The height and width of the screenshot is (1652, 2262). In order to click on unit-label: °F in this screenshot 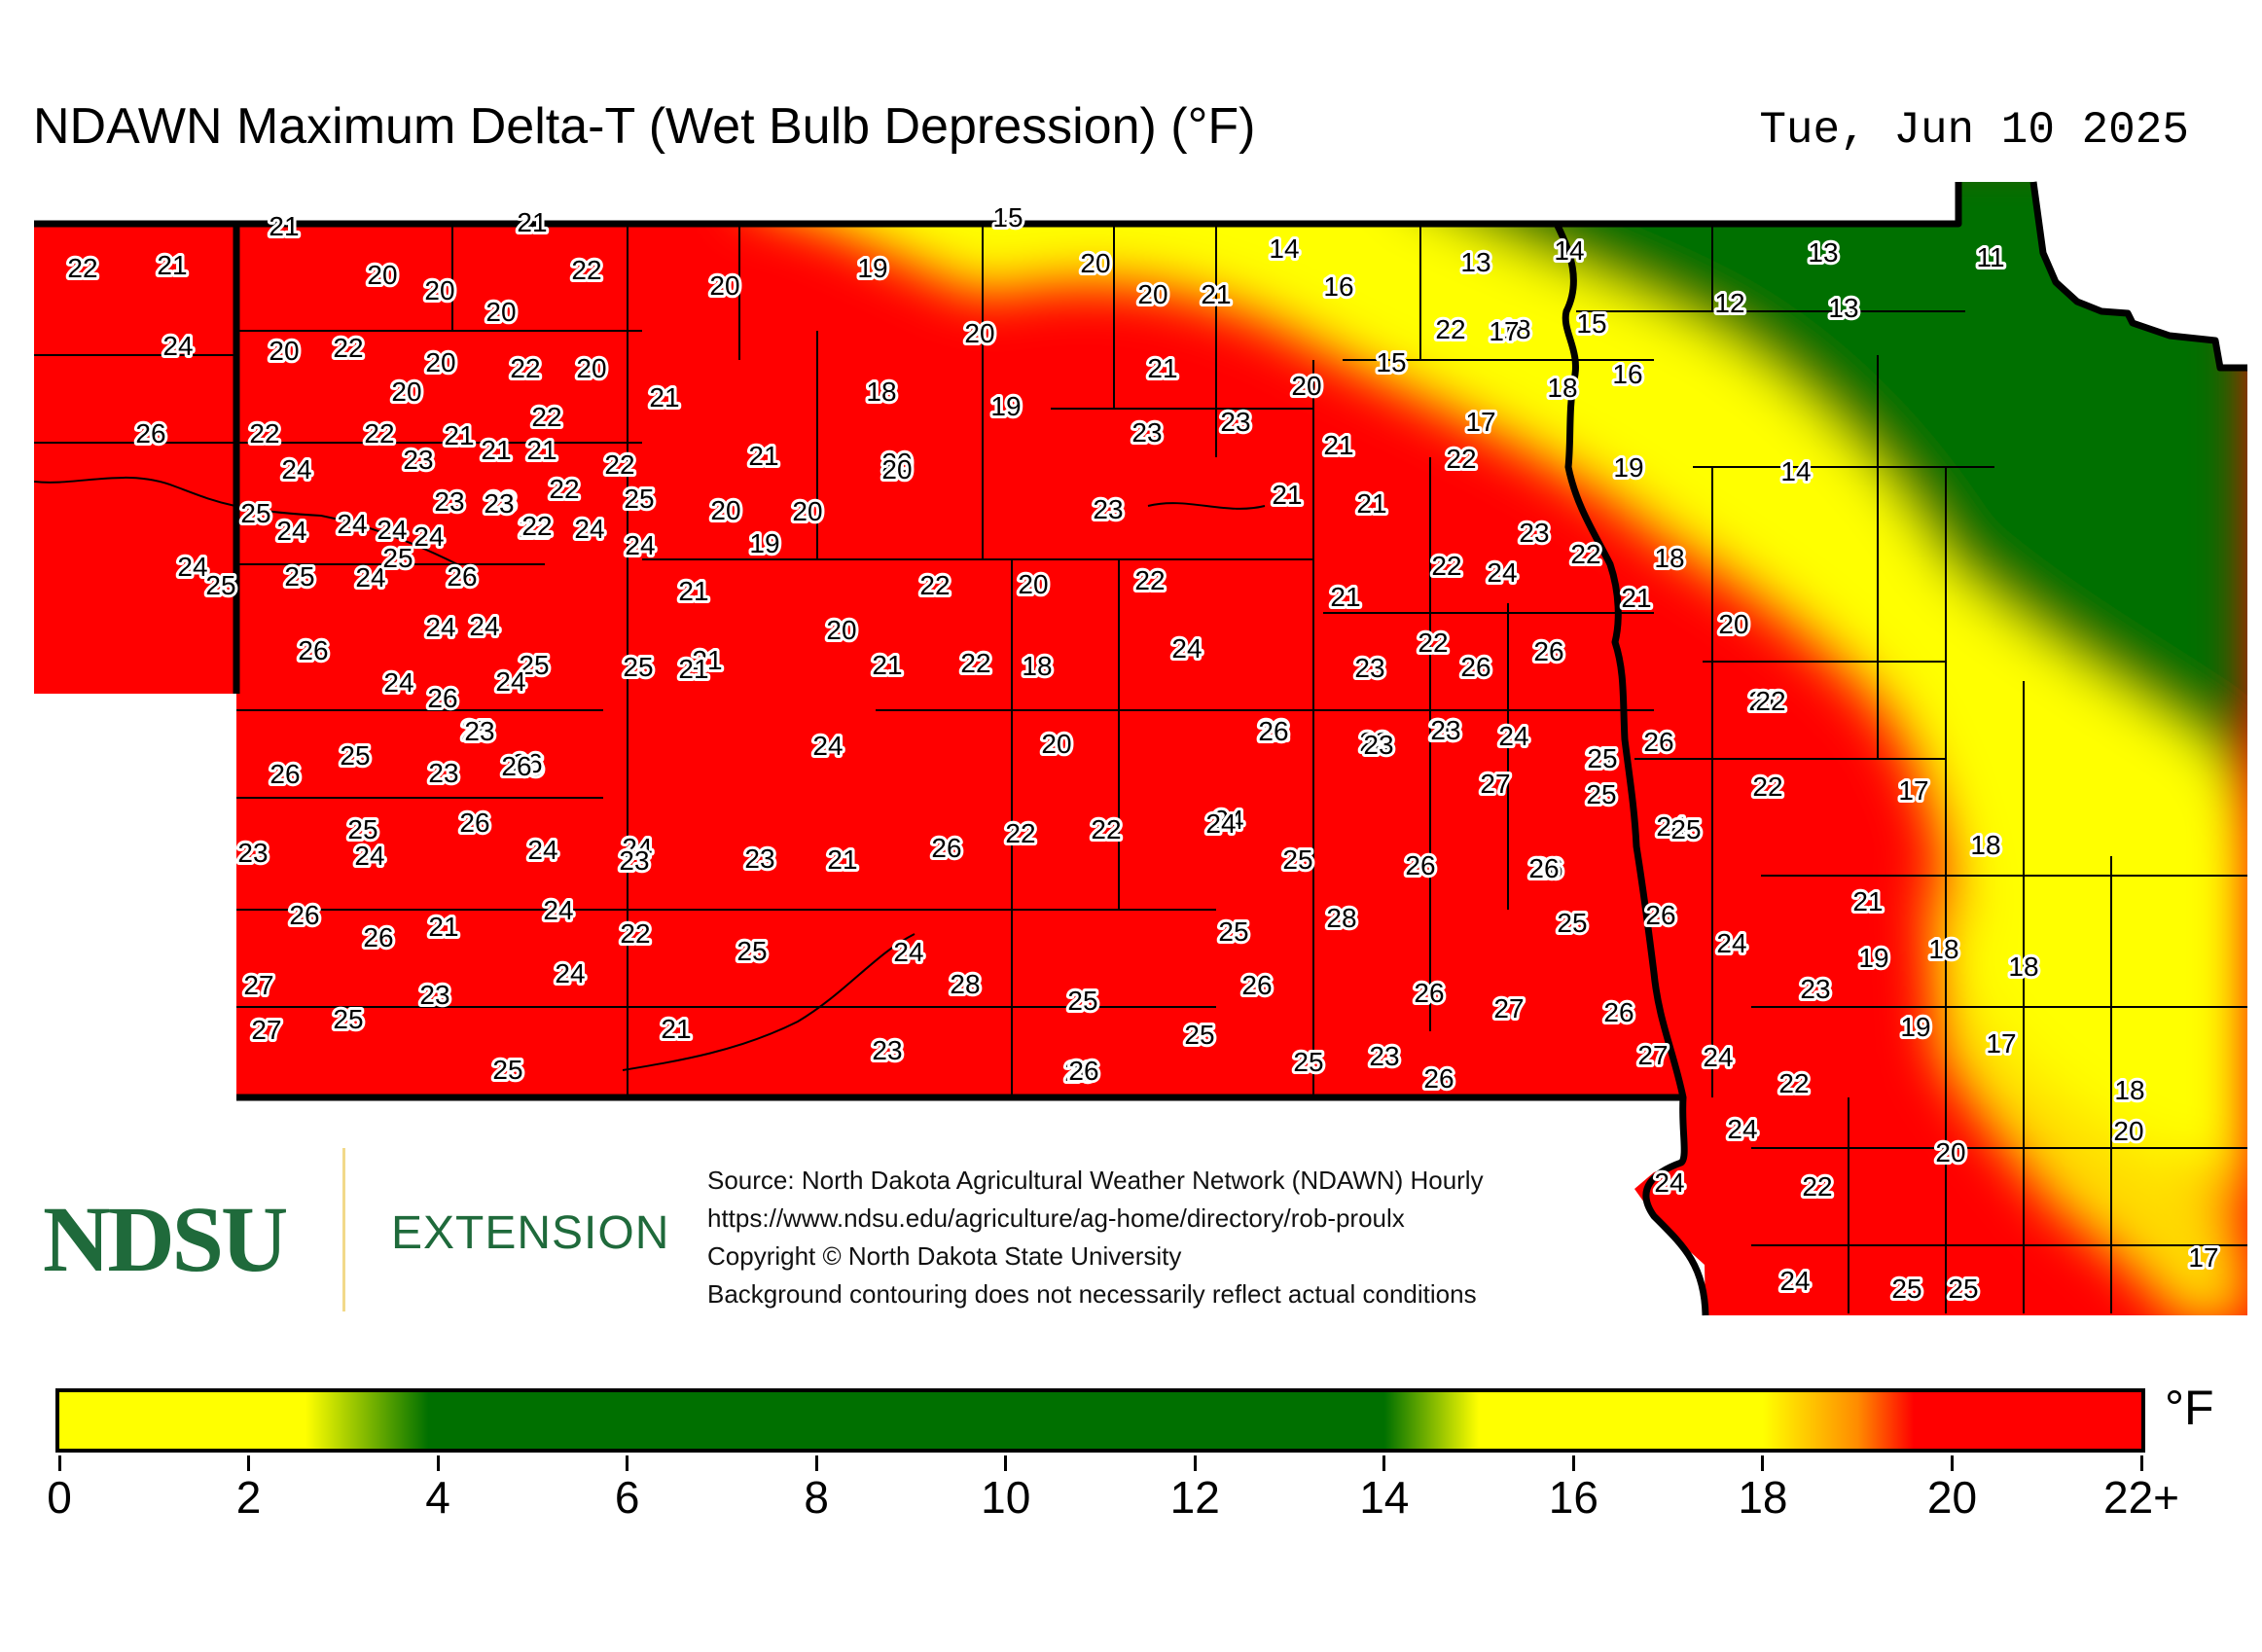, I will do `click(2189, 1408)`.